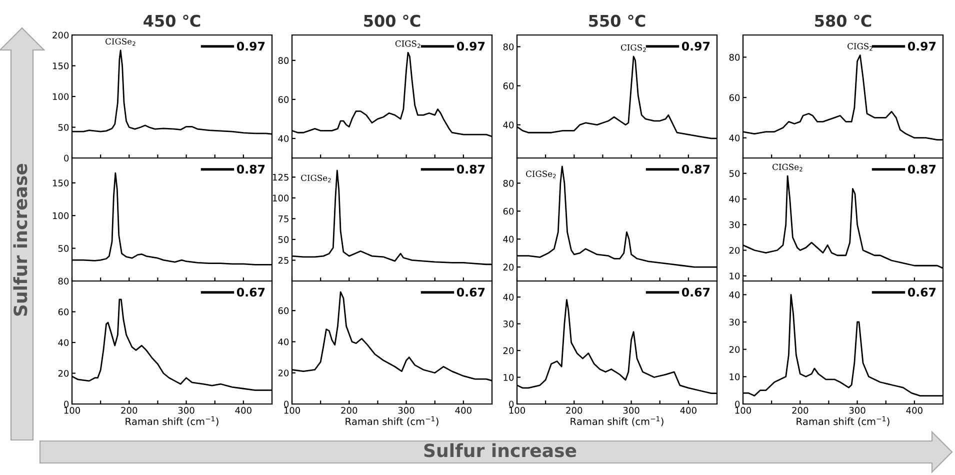  What do you see at coordinates (283, 260) in the screenshot?
I see `y-tick-label: 25` at bounding box center [283, 260].